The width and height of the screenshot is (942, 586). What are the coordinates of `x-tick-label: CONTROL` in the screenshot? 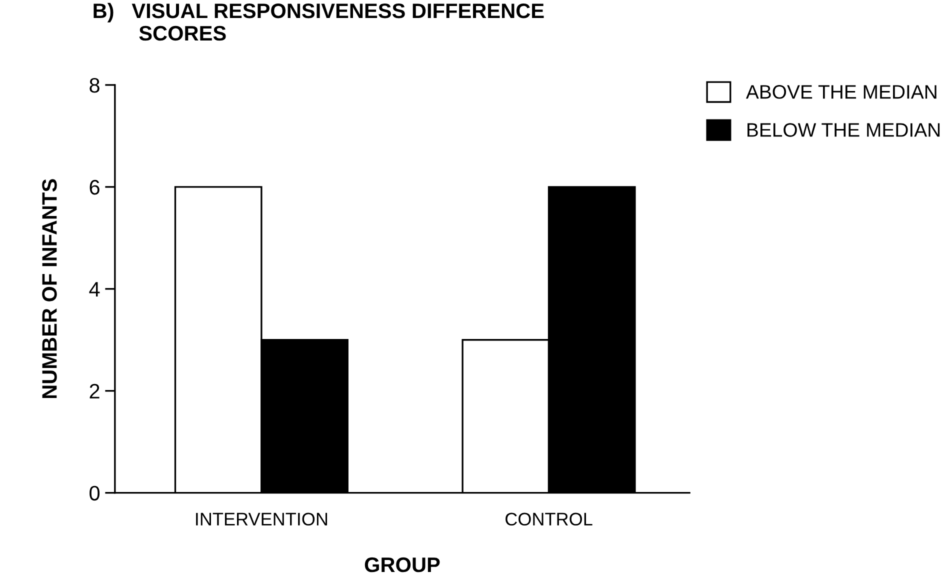 It's located at (549, 519).